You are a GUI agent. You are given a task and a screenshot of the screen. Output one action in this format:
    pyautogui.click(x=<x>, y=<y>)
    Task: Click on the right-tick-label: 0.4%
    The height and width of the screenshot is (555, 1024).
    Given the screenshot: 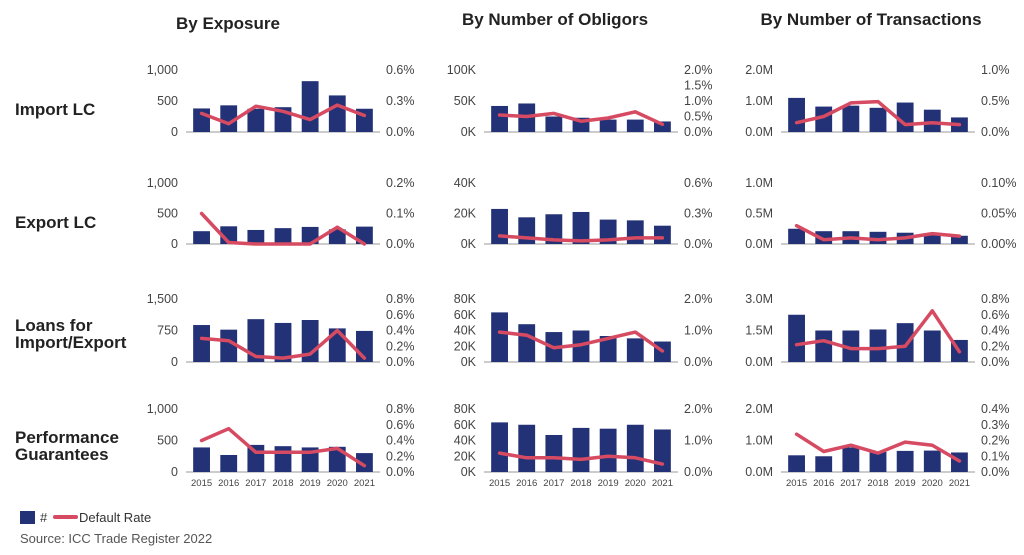 What is the action you would take?
    pyautogui.click(x=995, y=409)
    